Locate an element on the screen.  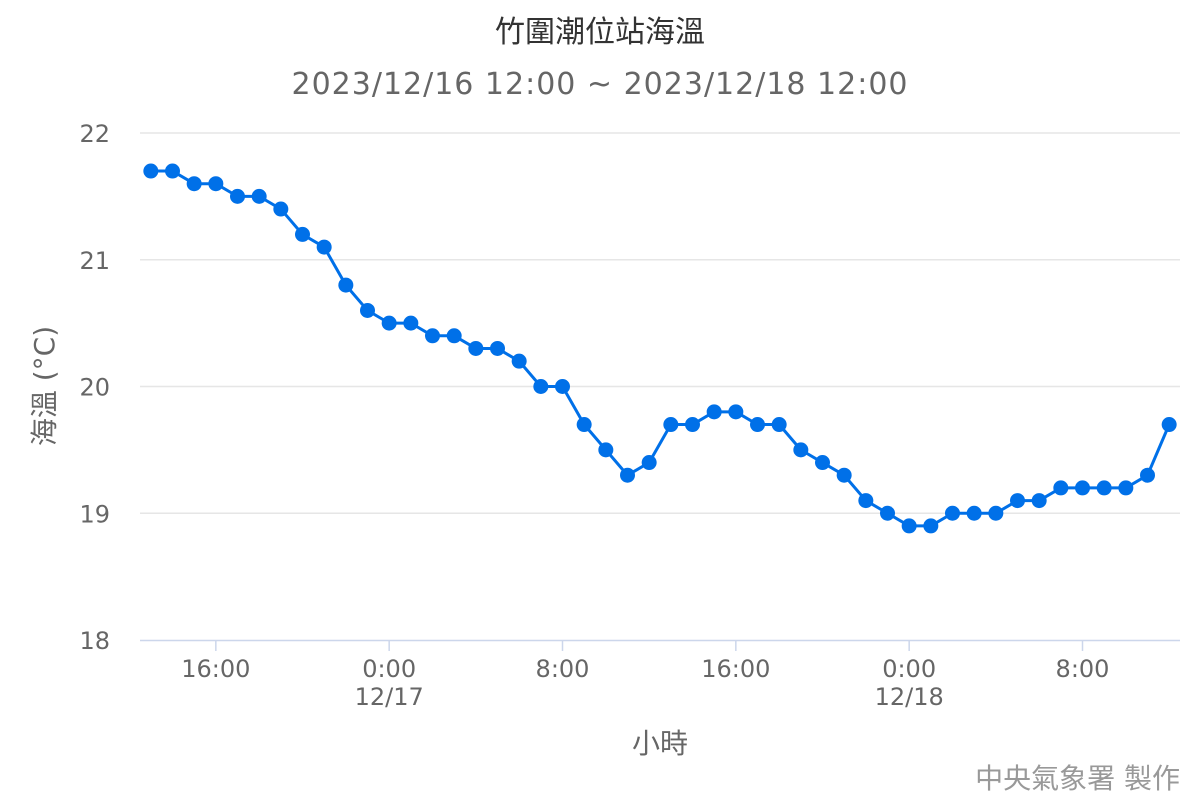
y-axis-title: 海溫 (°C) is located at coordinates (44, 386).